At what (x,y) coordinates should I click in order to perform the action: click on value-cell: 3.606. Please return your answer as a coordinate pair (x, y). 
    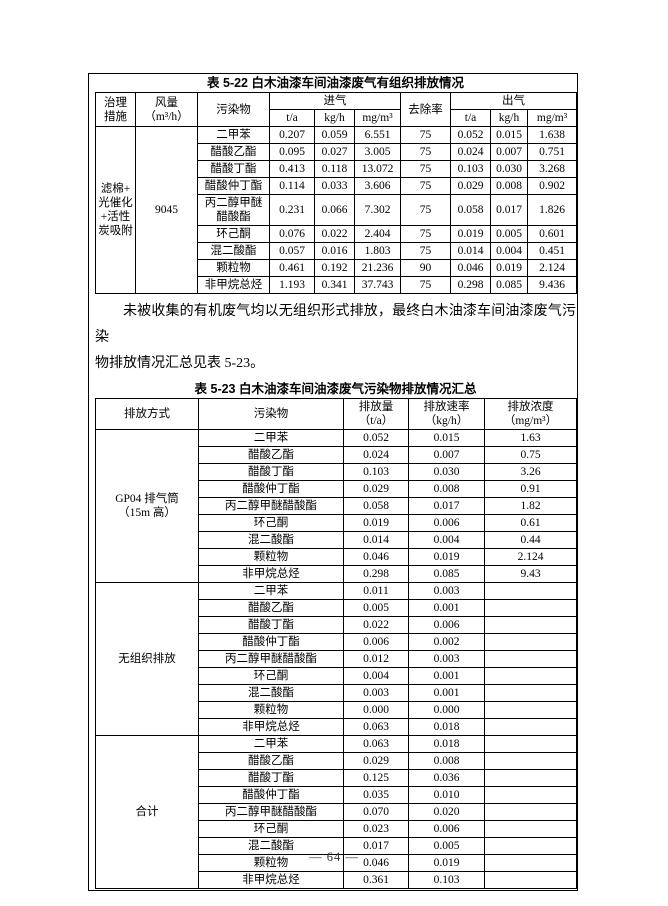
    Looking at the image, I should click on (377, 186).